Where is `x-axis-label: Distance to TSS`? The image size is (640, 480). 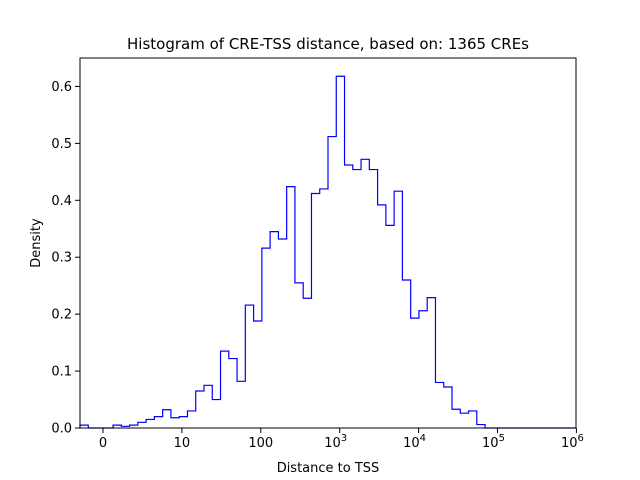
x-axis-label: Distance to TSS is located at coordinates (328, 468).